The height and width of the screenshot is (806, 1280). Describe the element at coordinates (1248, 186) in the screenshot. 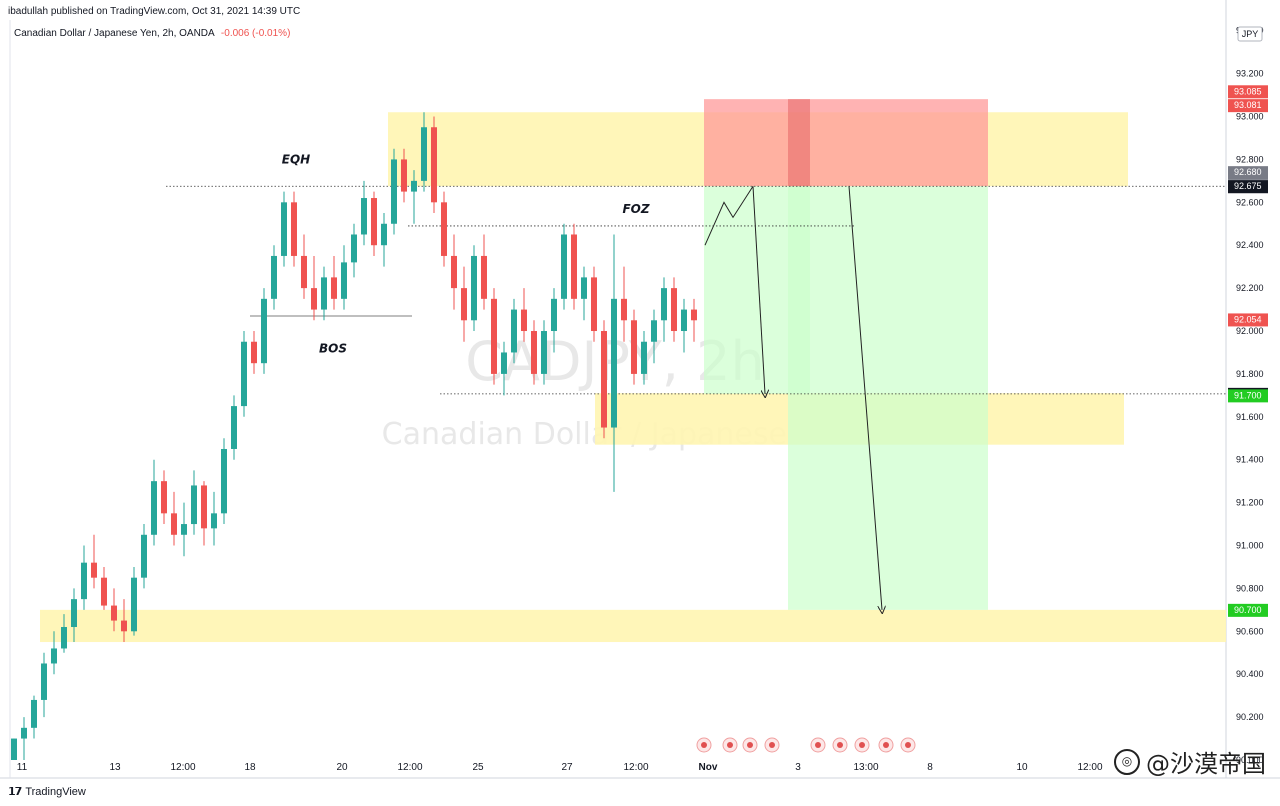

I see `price-tag-value: 92.675` at that location.